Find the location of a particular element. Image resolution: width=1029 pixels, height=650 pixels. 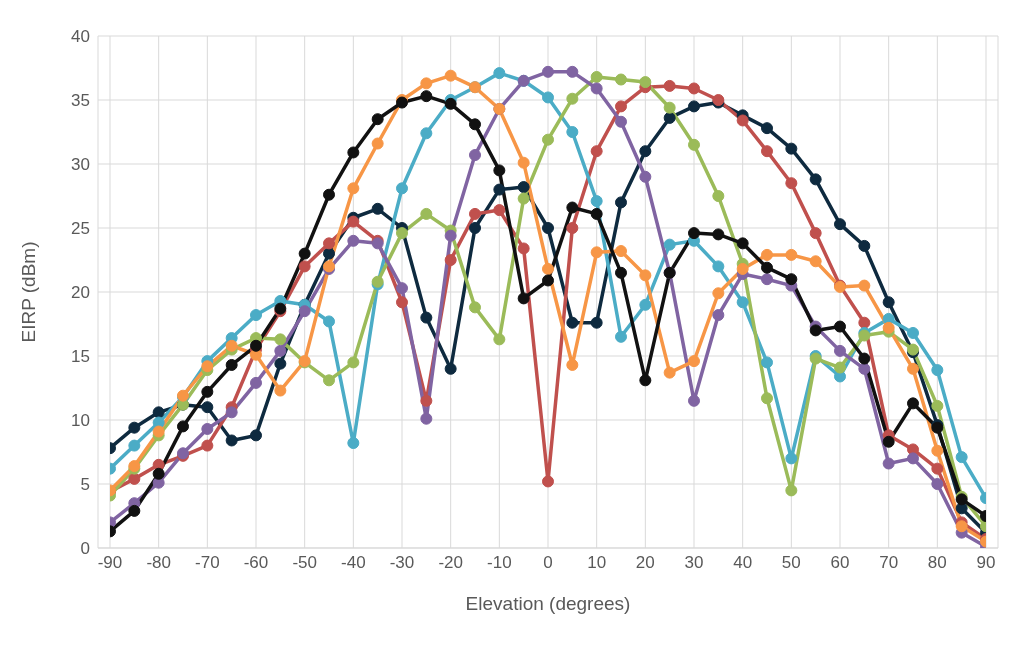

x-tick-label: -50 is located at coordinates (304, 563).